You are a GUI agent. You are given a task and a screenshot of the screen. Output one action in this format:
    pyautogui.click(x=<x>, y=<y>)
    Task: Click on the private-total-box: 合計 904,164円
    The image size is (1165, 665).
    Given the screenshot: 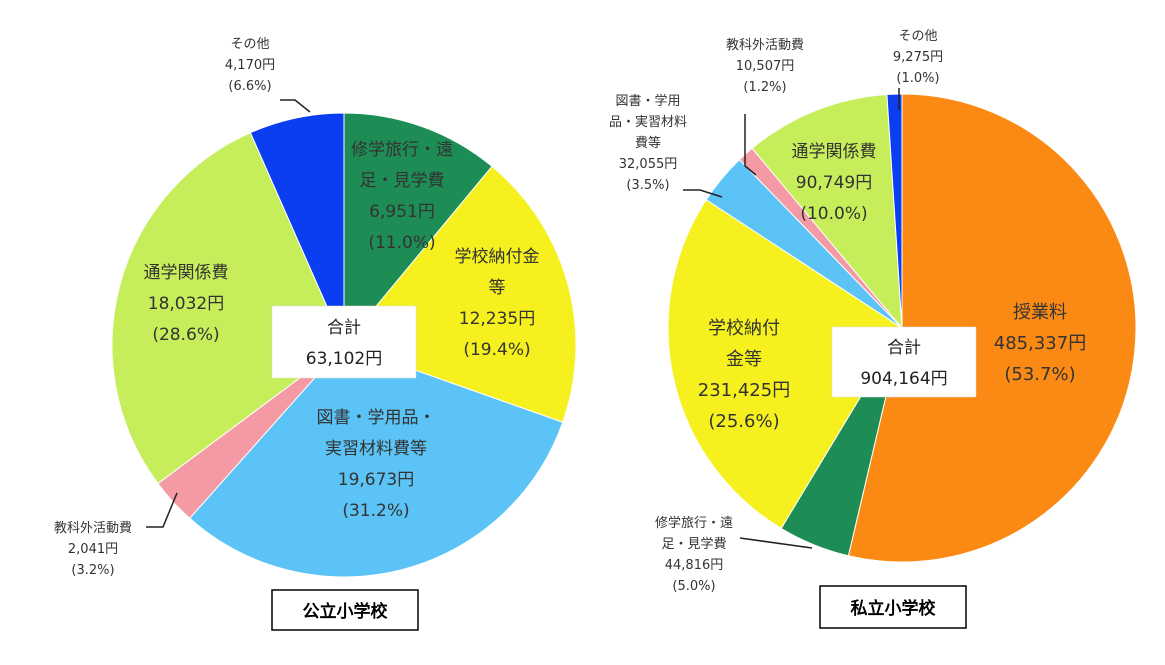 What is the action you would take?
    pyautogui.click(x=904, y=362)
    